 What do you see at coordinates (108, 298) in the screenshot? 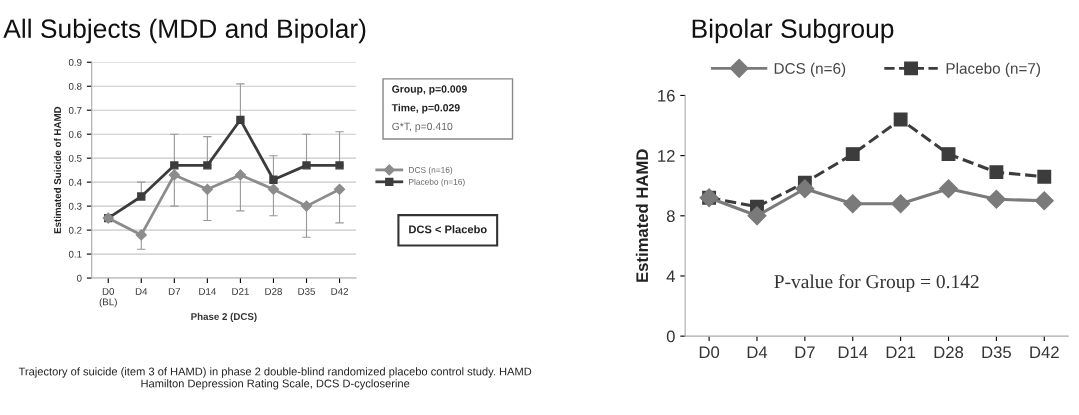
I see `x-tick-label: D0 (BL)` at bounding box center [108, 298].